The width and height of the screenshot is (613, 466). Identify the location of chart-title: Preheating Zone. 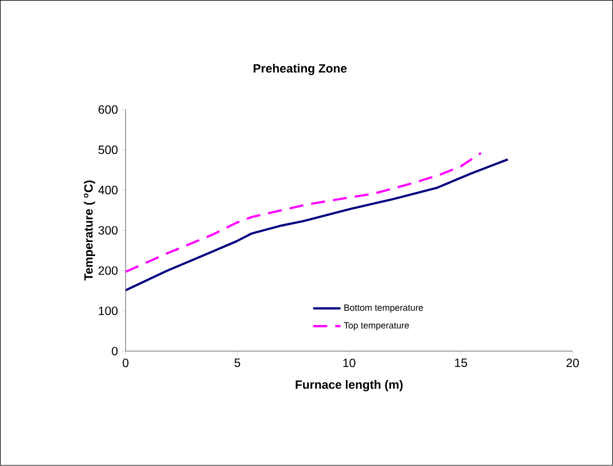
(300, 70).